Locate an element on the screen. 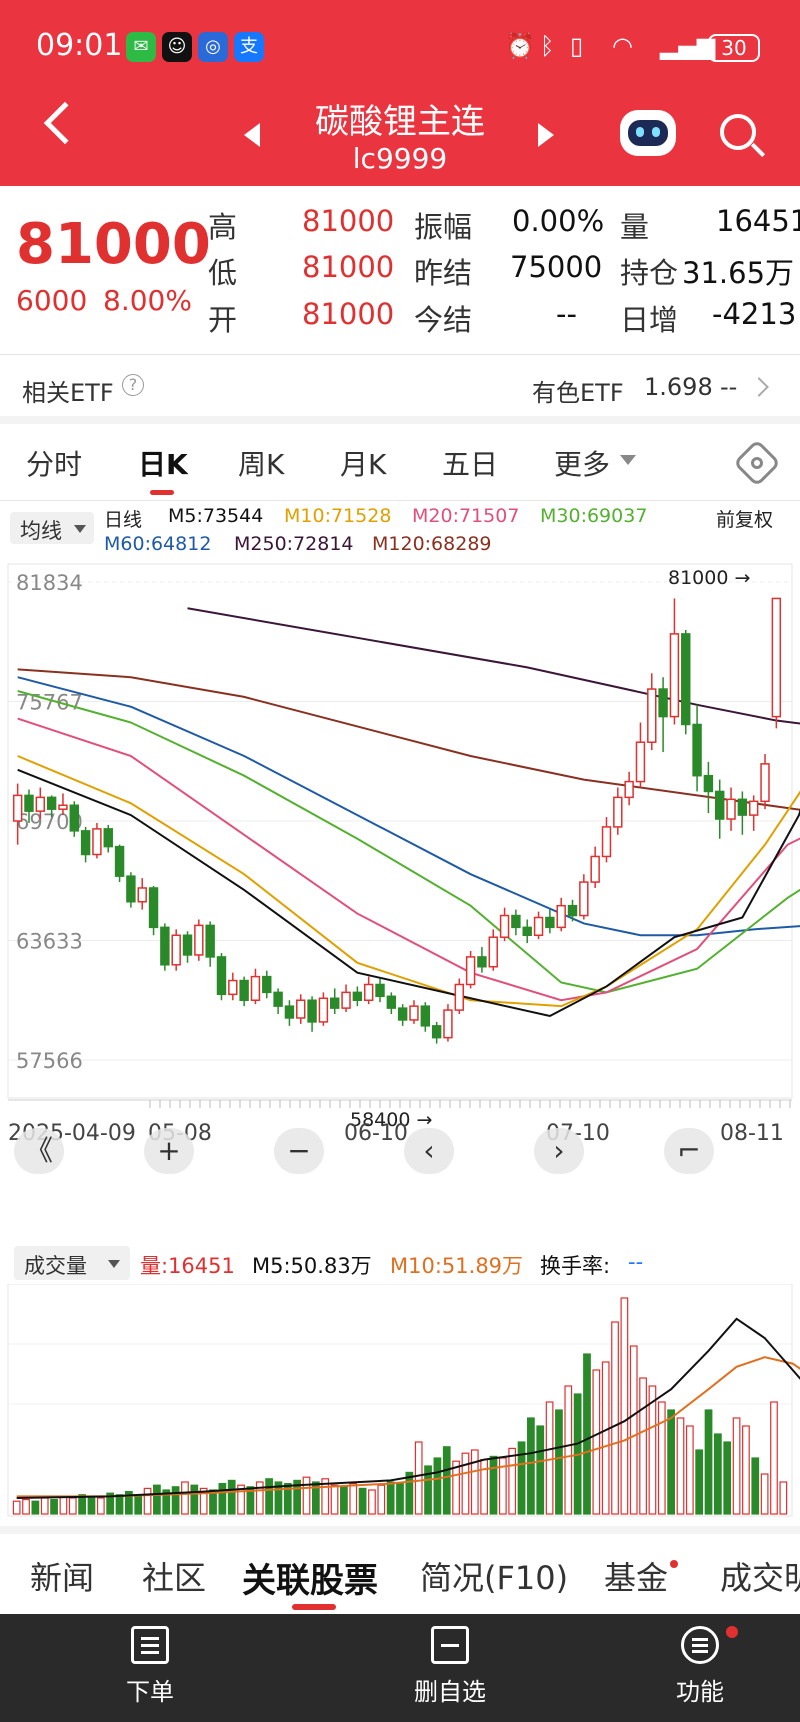 This screenshot has width=800, height=1722. functions-button: 功能 is located at coordinates (700, 1666).